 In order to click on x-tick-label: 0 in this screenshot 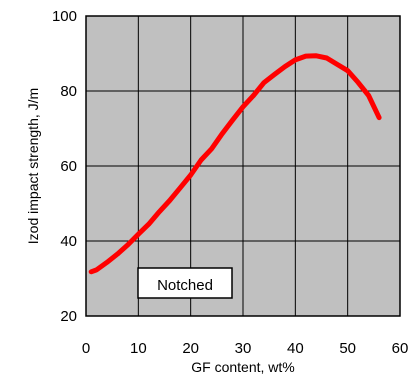, I will do `click(86, 348)`.